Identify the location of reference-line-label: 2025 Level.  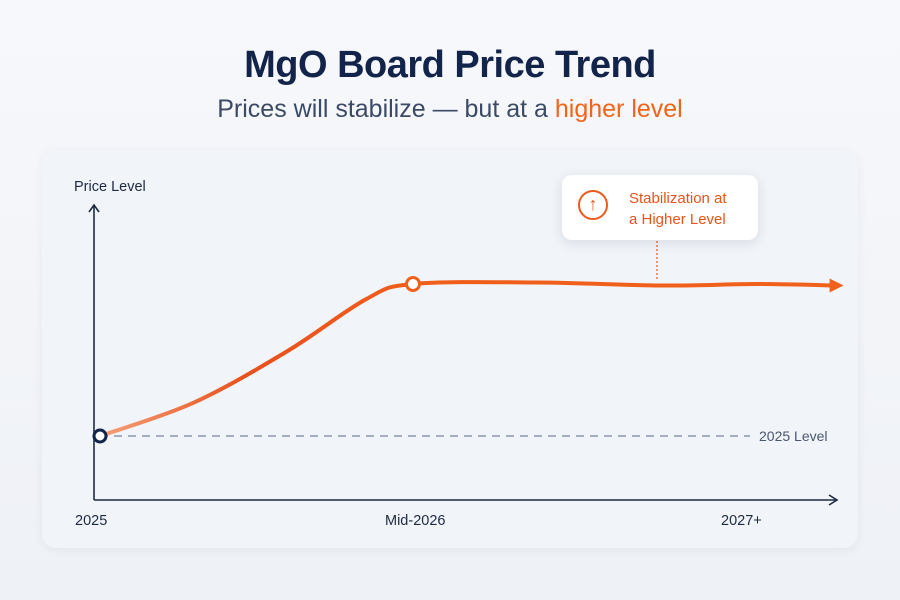
(793, 436).